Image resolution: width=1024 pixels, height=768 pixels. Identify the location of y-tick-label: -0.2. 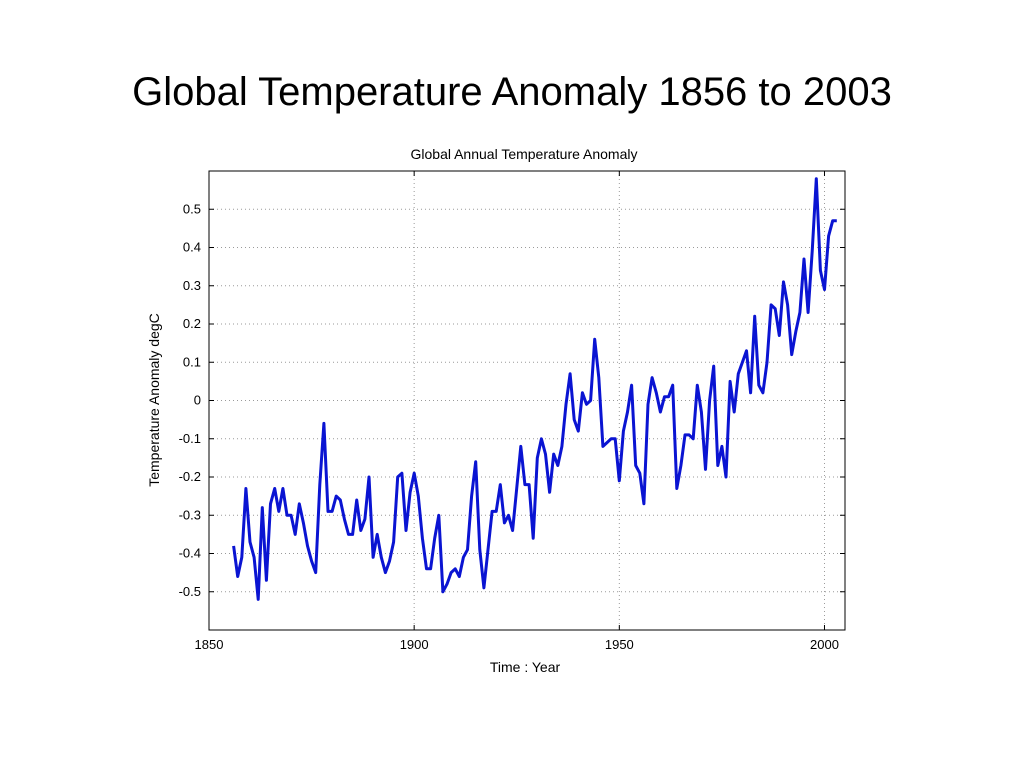
(190, 476).